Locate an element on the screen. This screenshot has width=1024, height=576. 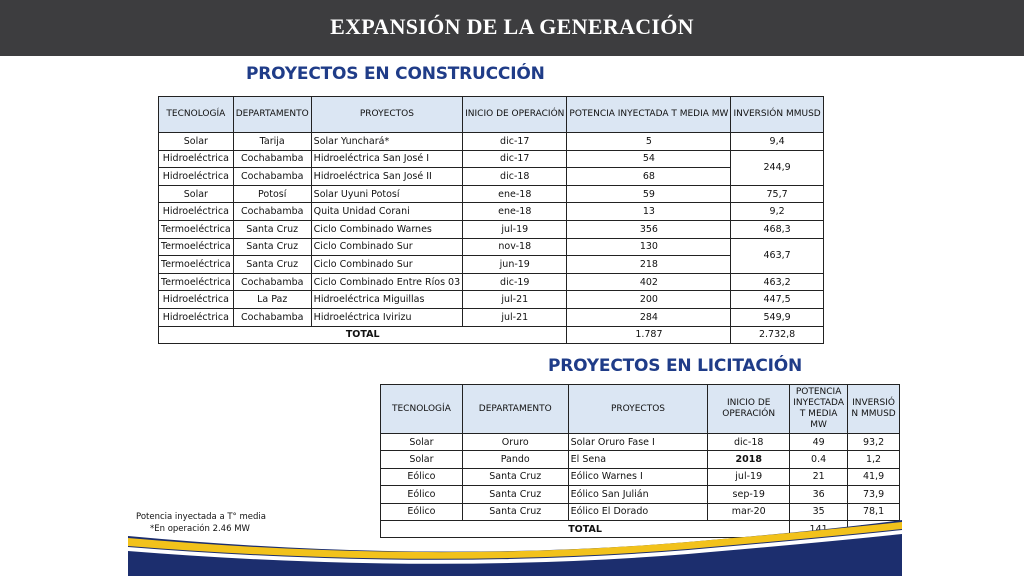
cell-inversion: 463,2 is located at coordinates (777, 282).